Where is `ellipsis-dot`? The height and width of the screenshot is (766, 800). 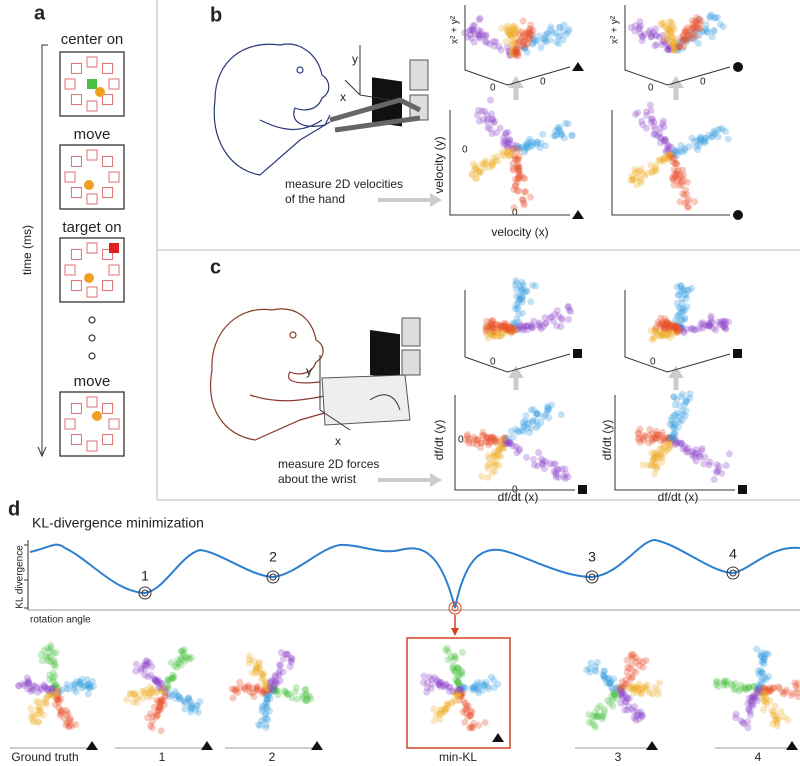
ellipsis-dot is located at coordinates (92, 356).